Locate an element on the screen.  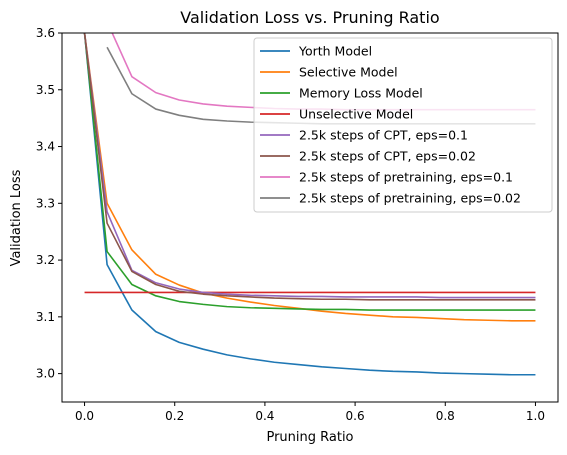
y-tick-label: 3.0 is located at coordinates (45, 374).